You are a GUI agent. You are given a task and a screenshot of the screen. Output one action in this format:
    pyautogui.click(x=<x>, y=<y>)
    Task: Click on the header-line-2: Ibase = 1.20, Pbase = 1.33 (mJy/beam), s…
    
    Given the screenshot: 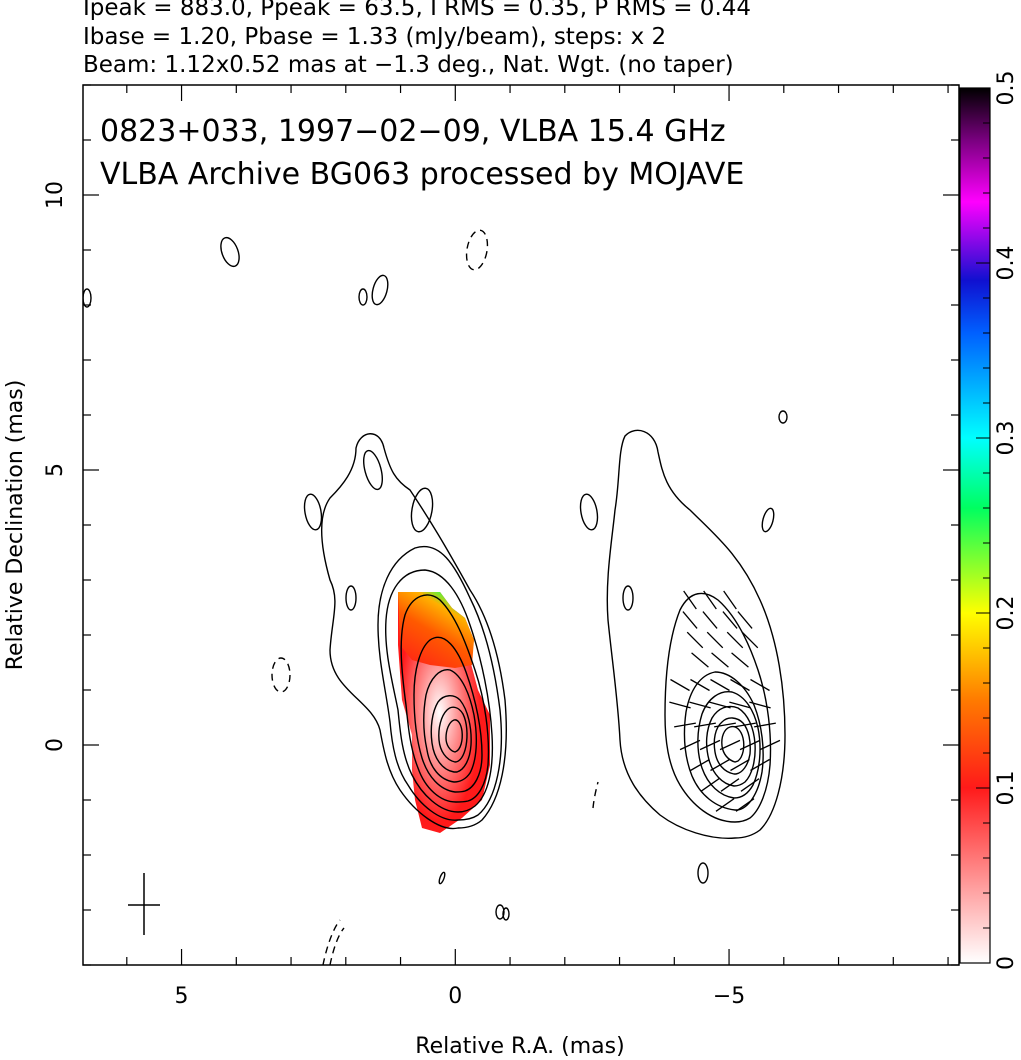 What is the action you would take?
    pyautogui.click(x=375, y=37)
    